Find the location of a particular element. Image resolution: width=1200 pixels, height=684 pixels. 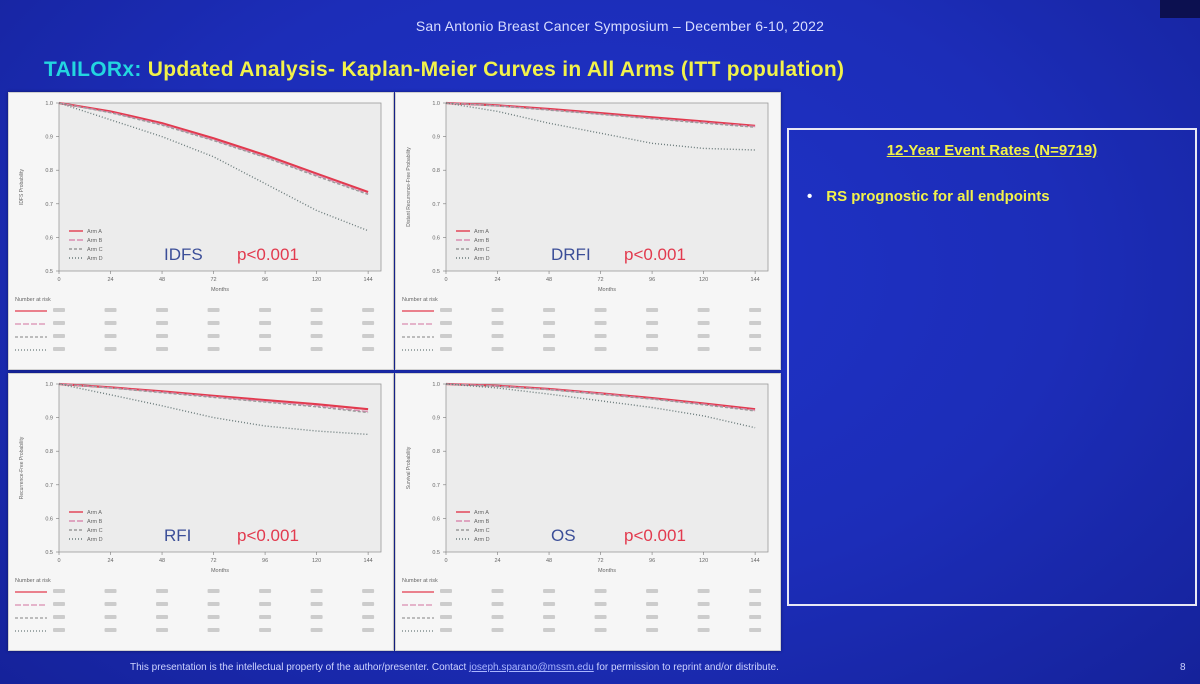

km-curve-arm-c is located at coordinates (213, 149).